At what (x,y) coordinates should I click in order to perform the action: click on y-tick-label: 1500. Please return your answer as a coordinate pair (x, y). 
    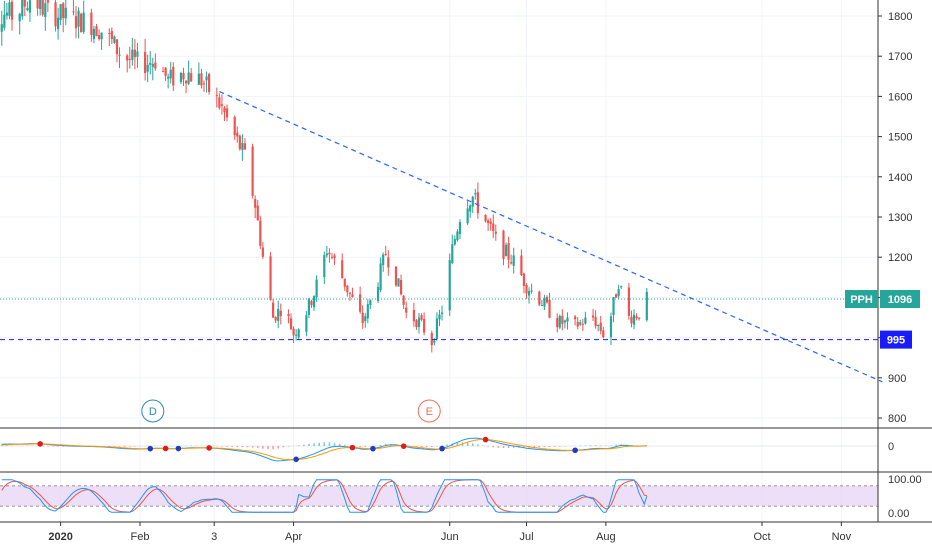
    Looking at the image, I should click on (900, 138).